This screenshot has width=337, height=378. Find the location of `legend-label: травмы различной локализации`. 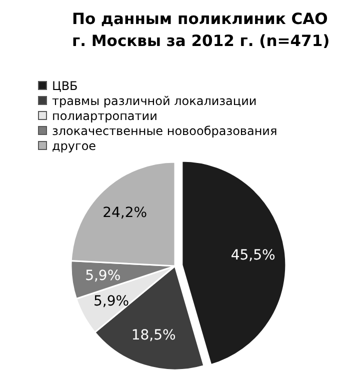

legend-label: травмы различной локализации is located at coordinates (154, 101).